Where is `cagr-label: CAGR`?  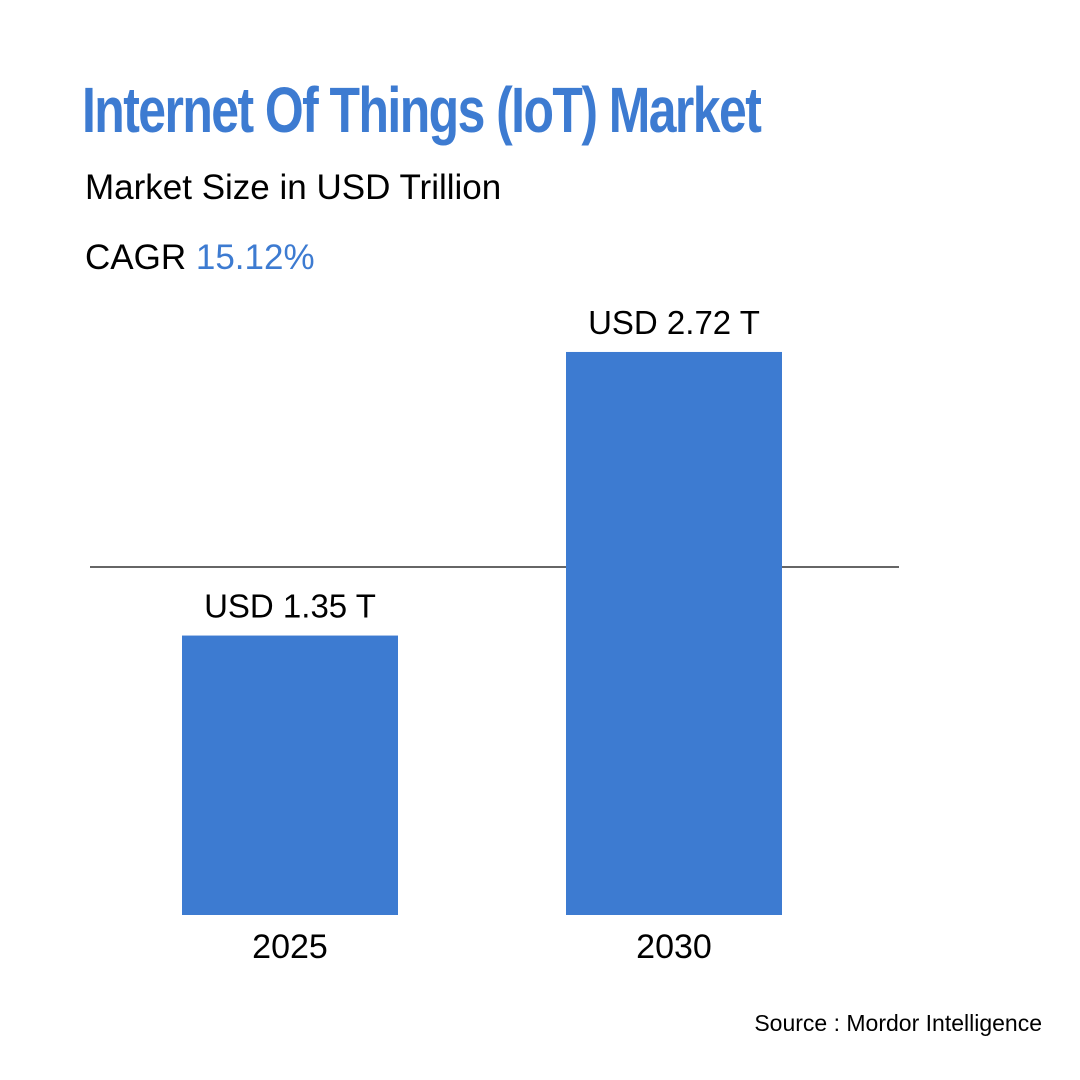
cagr-label: CAGR is located at coordinates (136, 257).